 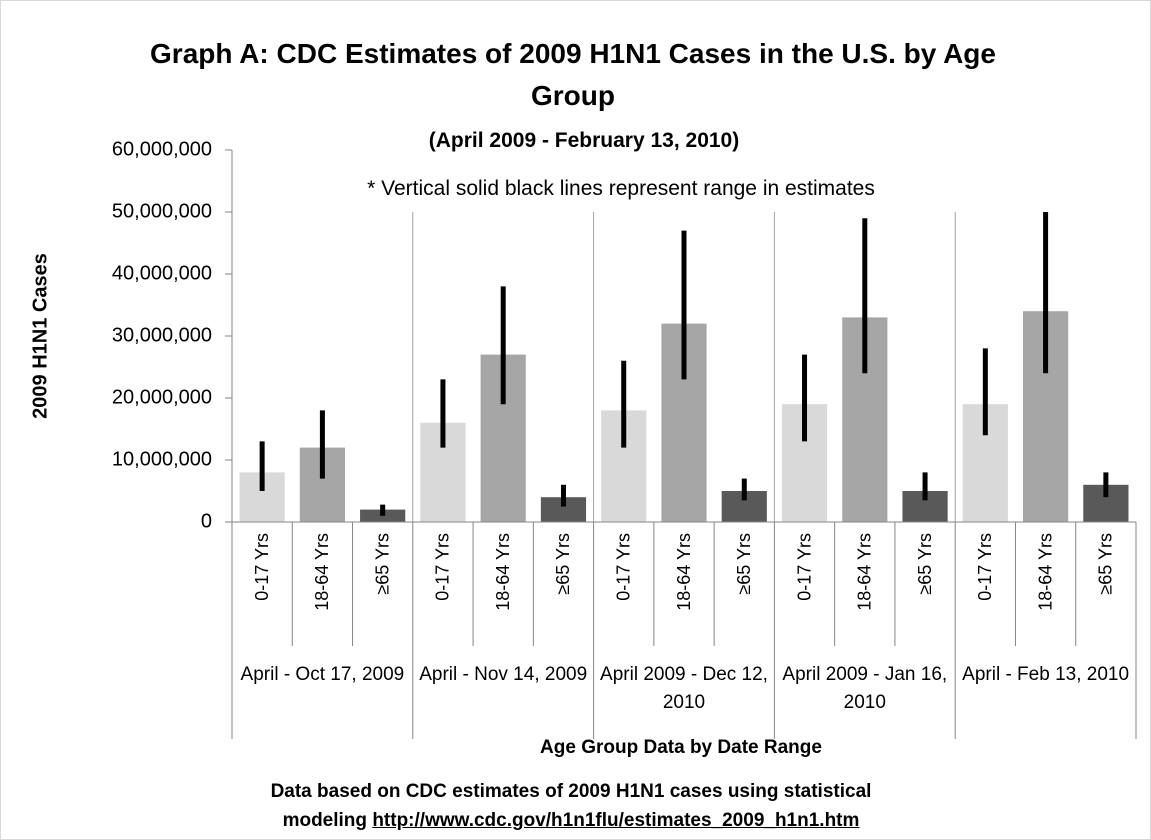 What do you see at coordinates (684, 688) in the screenshot?
I see `category-label: April 2009 - Dec 12, 2010` at bounding box center [684, 688].